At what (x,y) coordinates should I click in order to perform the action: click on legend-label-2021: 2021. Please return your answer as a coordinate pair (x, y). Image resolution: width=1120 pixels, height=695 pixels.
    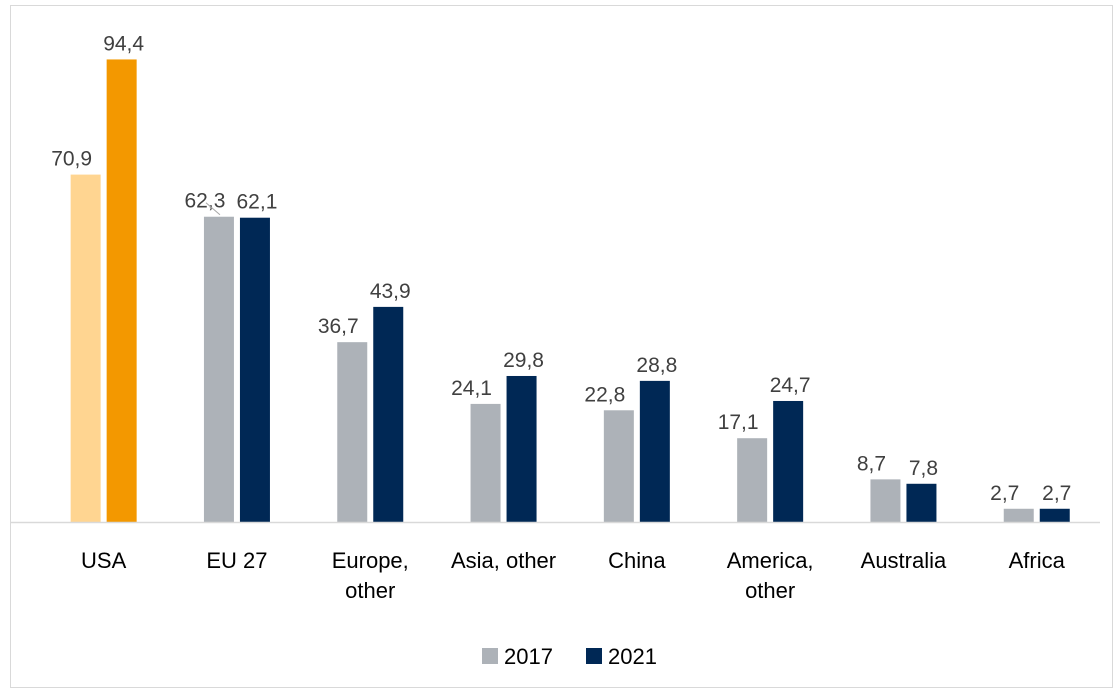
    Looking at the image, I should click on (632, 656).